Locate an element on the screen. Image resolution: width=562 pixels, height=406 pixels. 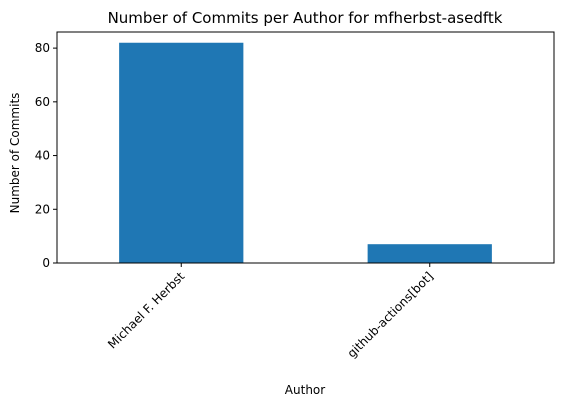
y-axis-ticks: 0 20 40 60 80 is located at coordinates (46, 155).